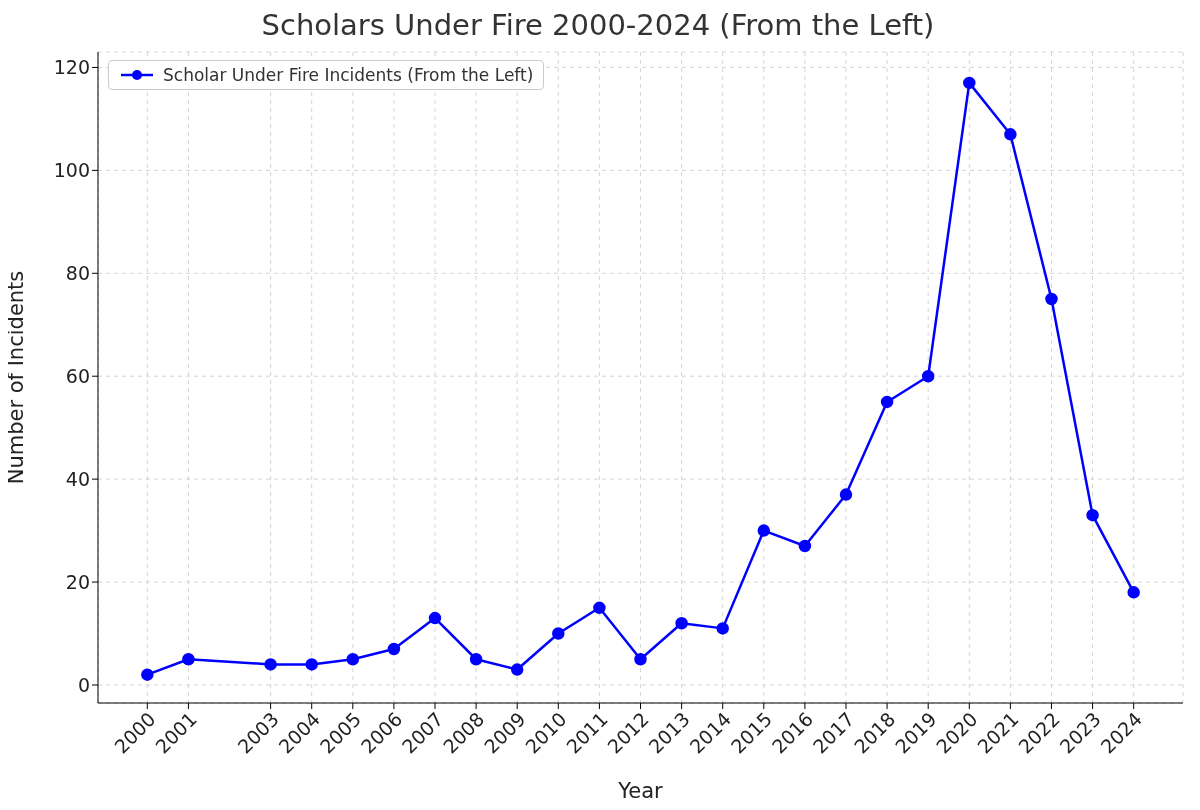 This screenshot has width=1200, height=810. I want to click on y-tick-label: 40, so click(77, 478).